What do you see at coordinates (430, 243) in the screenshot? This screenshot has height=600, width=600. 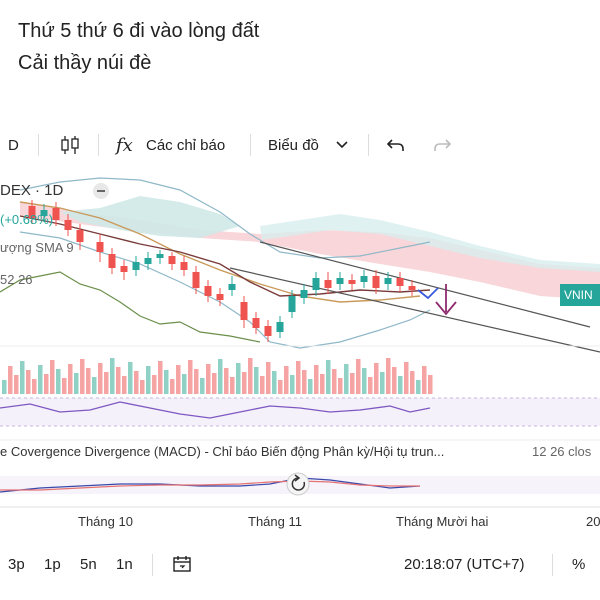 I see `ichimoku-cloud-teal` at bounding box center [430, 243].